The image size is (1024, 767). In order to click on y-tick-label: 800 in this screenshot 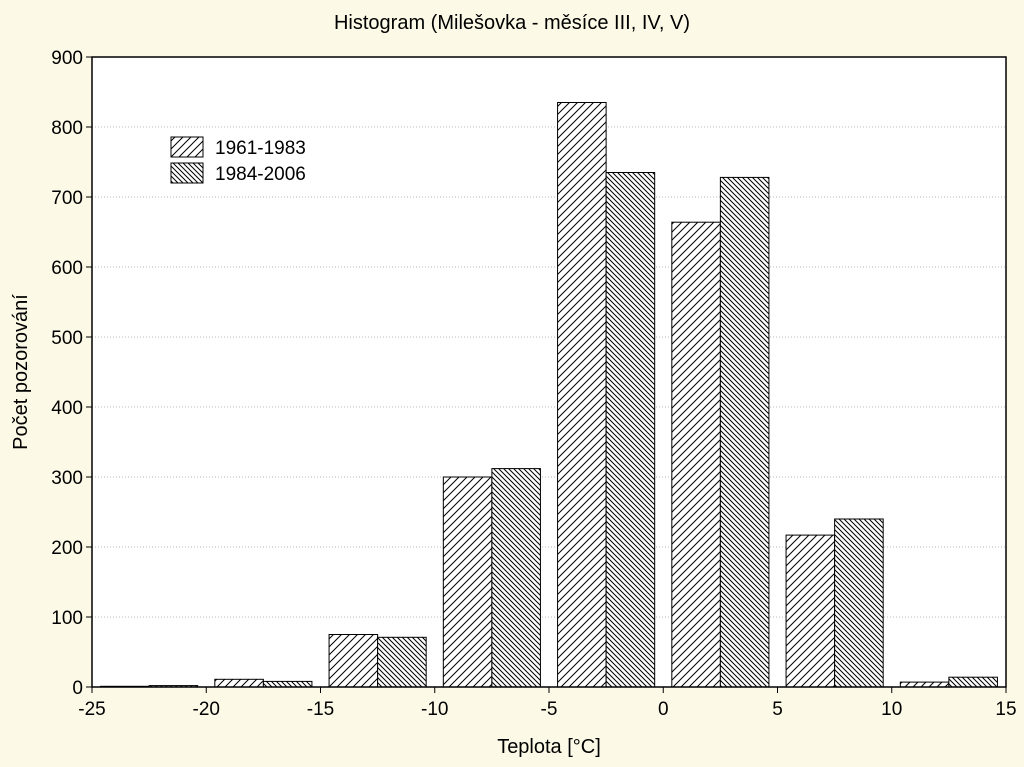, I will do `click(67, 128)`.